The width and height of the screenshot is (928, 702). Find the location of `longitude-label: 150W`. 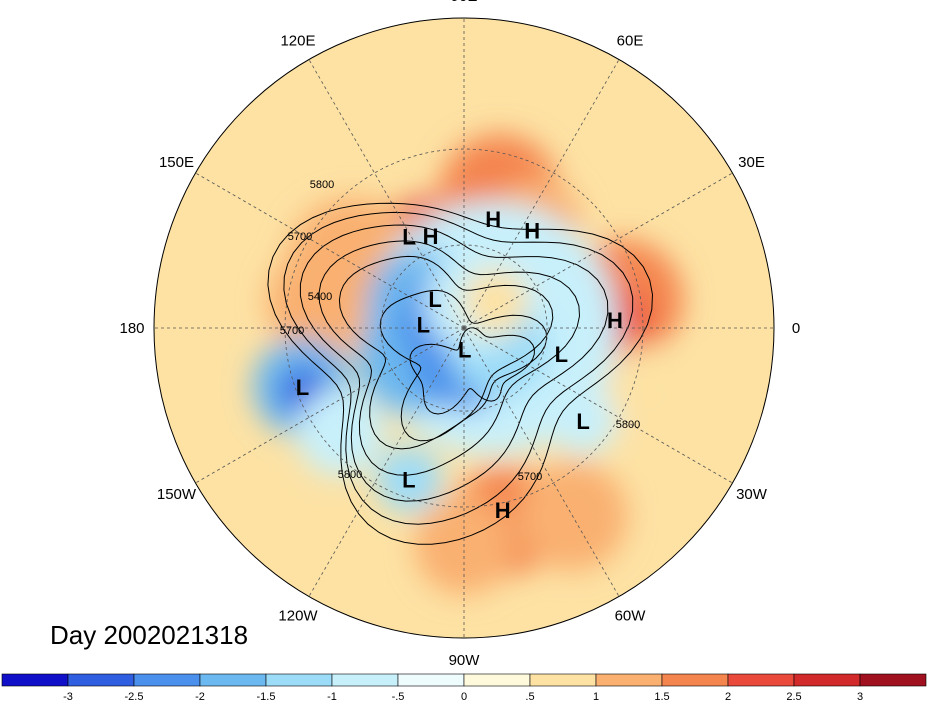

longitude-label: 150W is located at coordinates (177, 494).